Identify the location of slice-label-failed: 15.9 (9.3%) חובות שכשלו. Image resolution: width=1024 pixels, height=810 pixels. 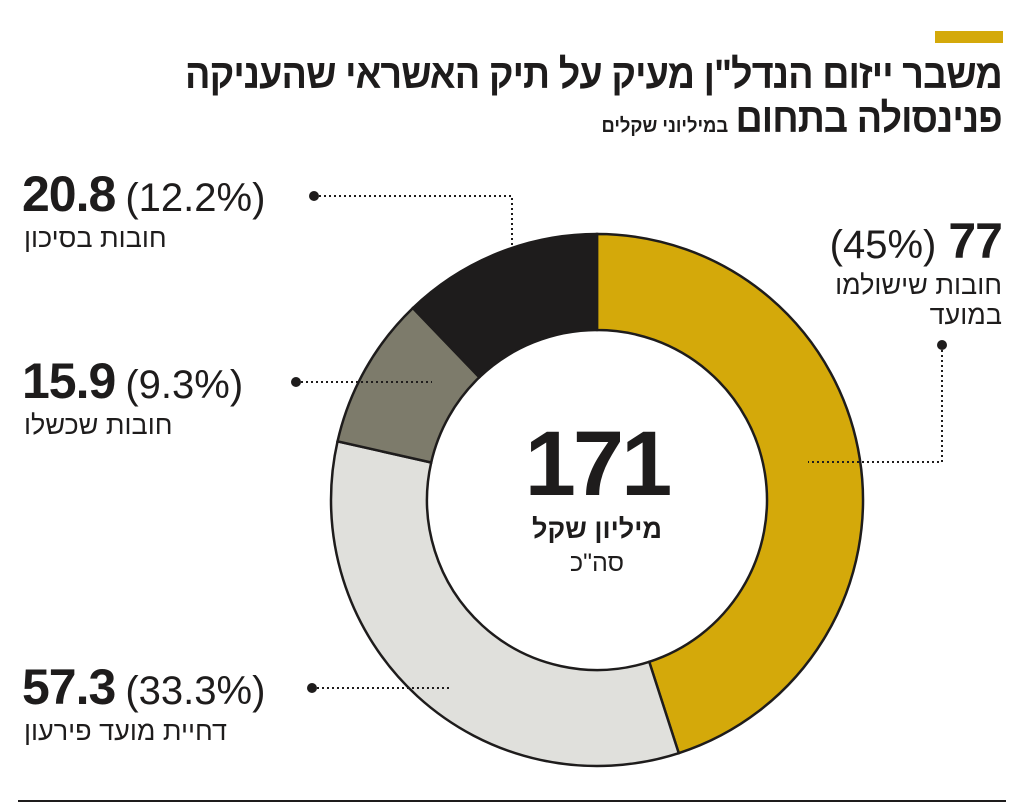
(132, 396).